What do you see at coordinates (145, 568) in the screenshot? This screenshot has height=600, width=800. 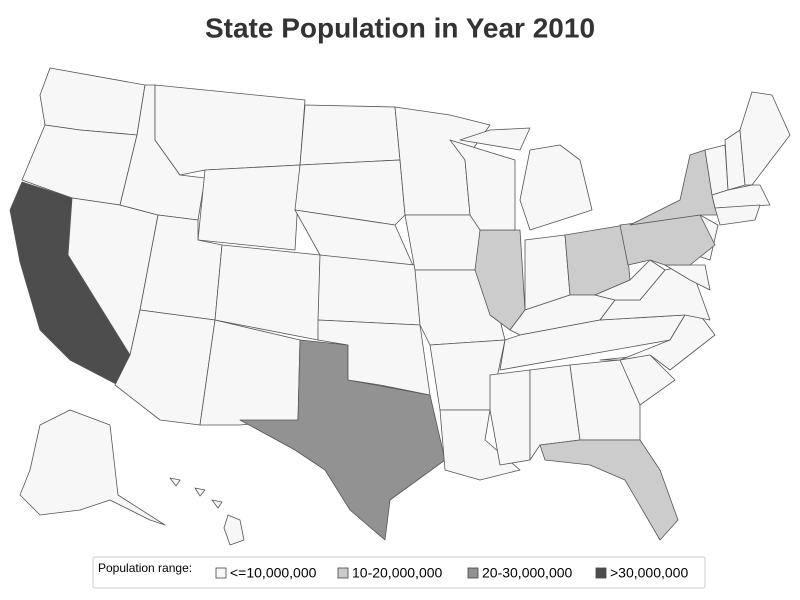 I see `legend-title: Population range:` at bounding box center [145, 568].